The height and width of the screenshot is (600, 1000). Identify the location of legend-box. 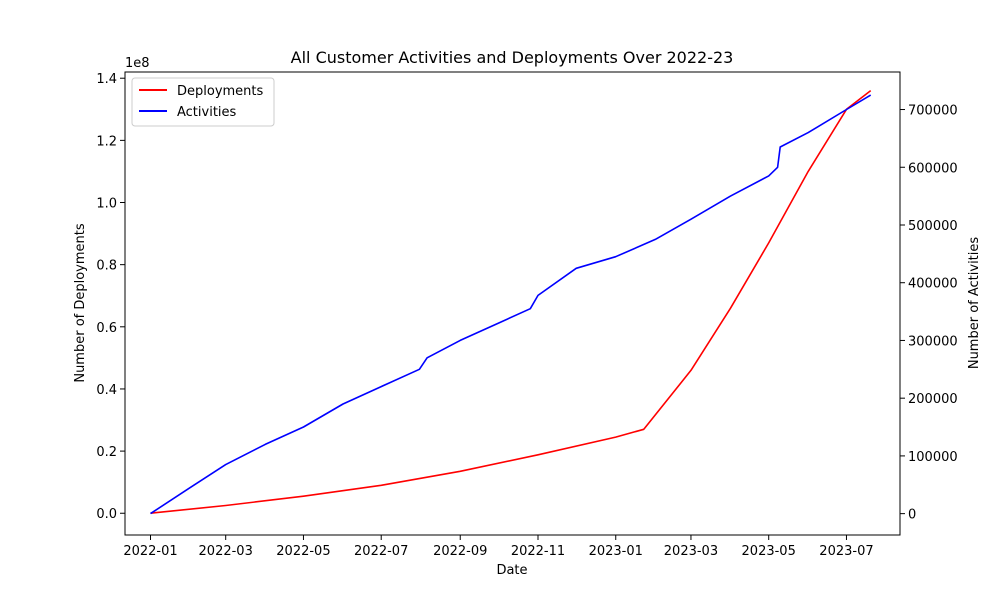
(203, 102).